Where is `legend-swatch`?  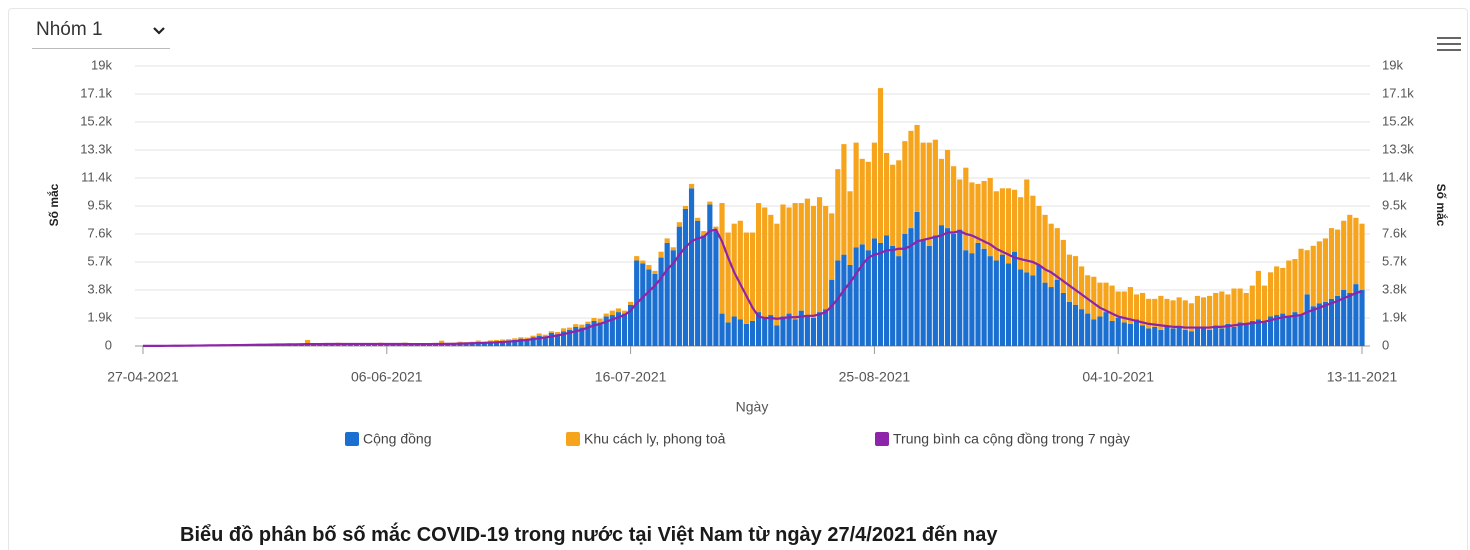 legend-swatch is located at coordinates (882, 439).